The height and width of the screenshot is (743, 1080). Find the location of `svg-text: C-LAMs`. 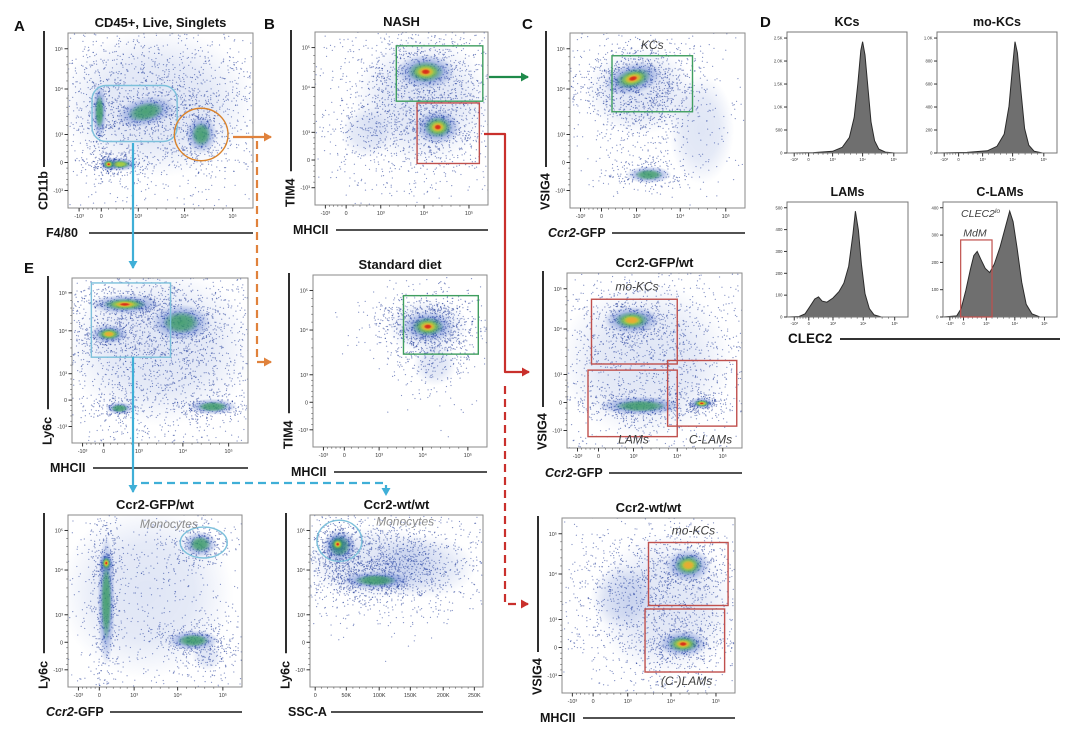

svg-text: C-LAMs is located at coordinates (710, 440).